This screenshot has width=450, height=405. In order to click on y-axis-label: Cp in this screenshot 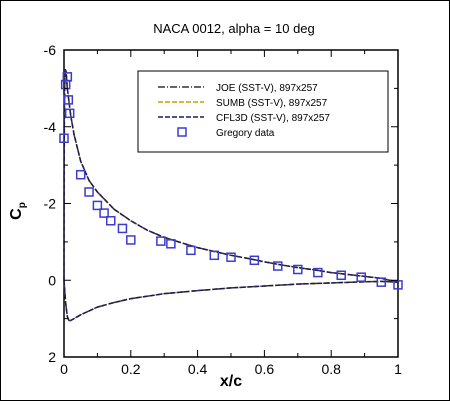, I will do `click(18, 211)`.